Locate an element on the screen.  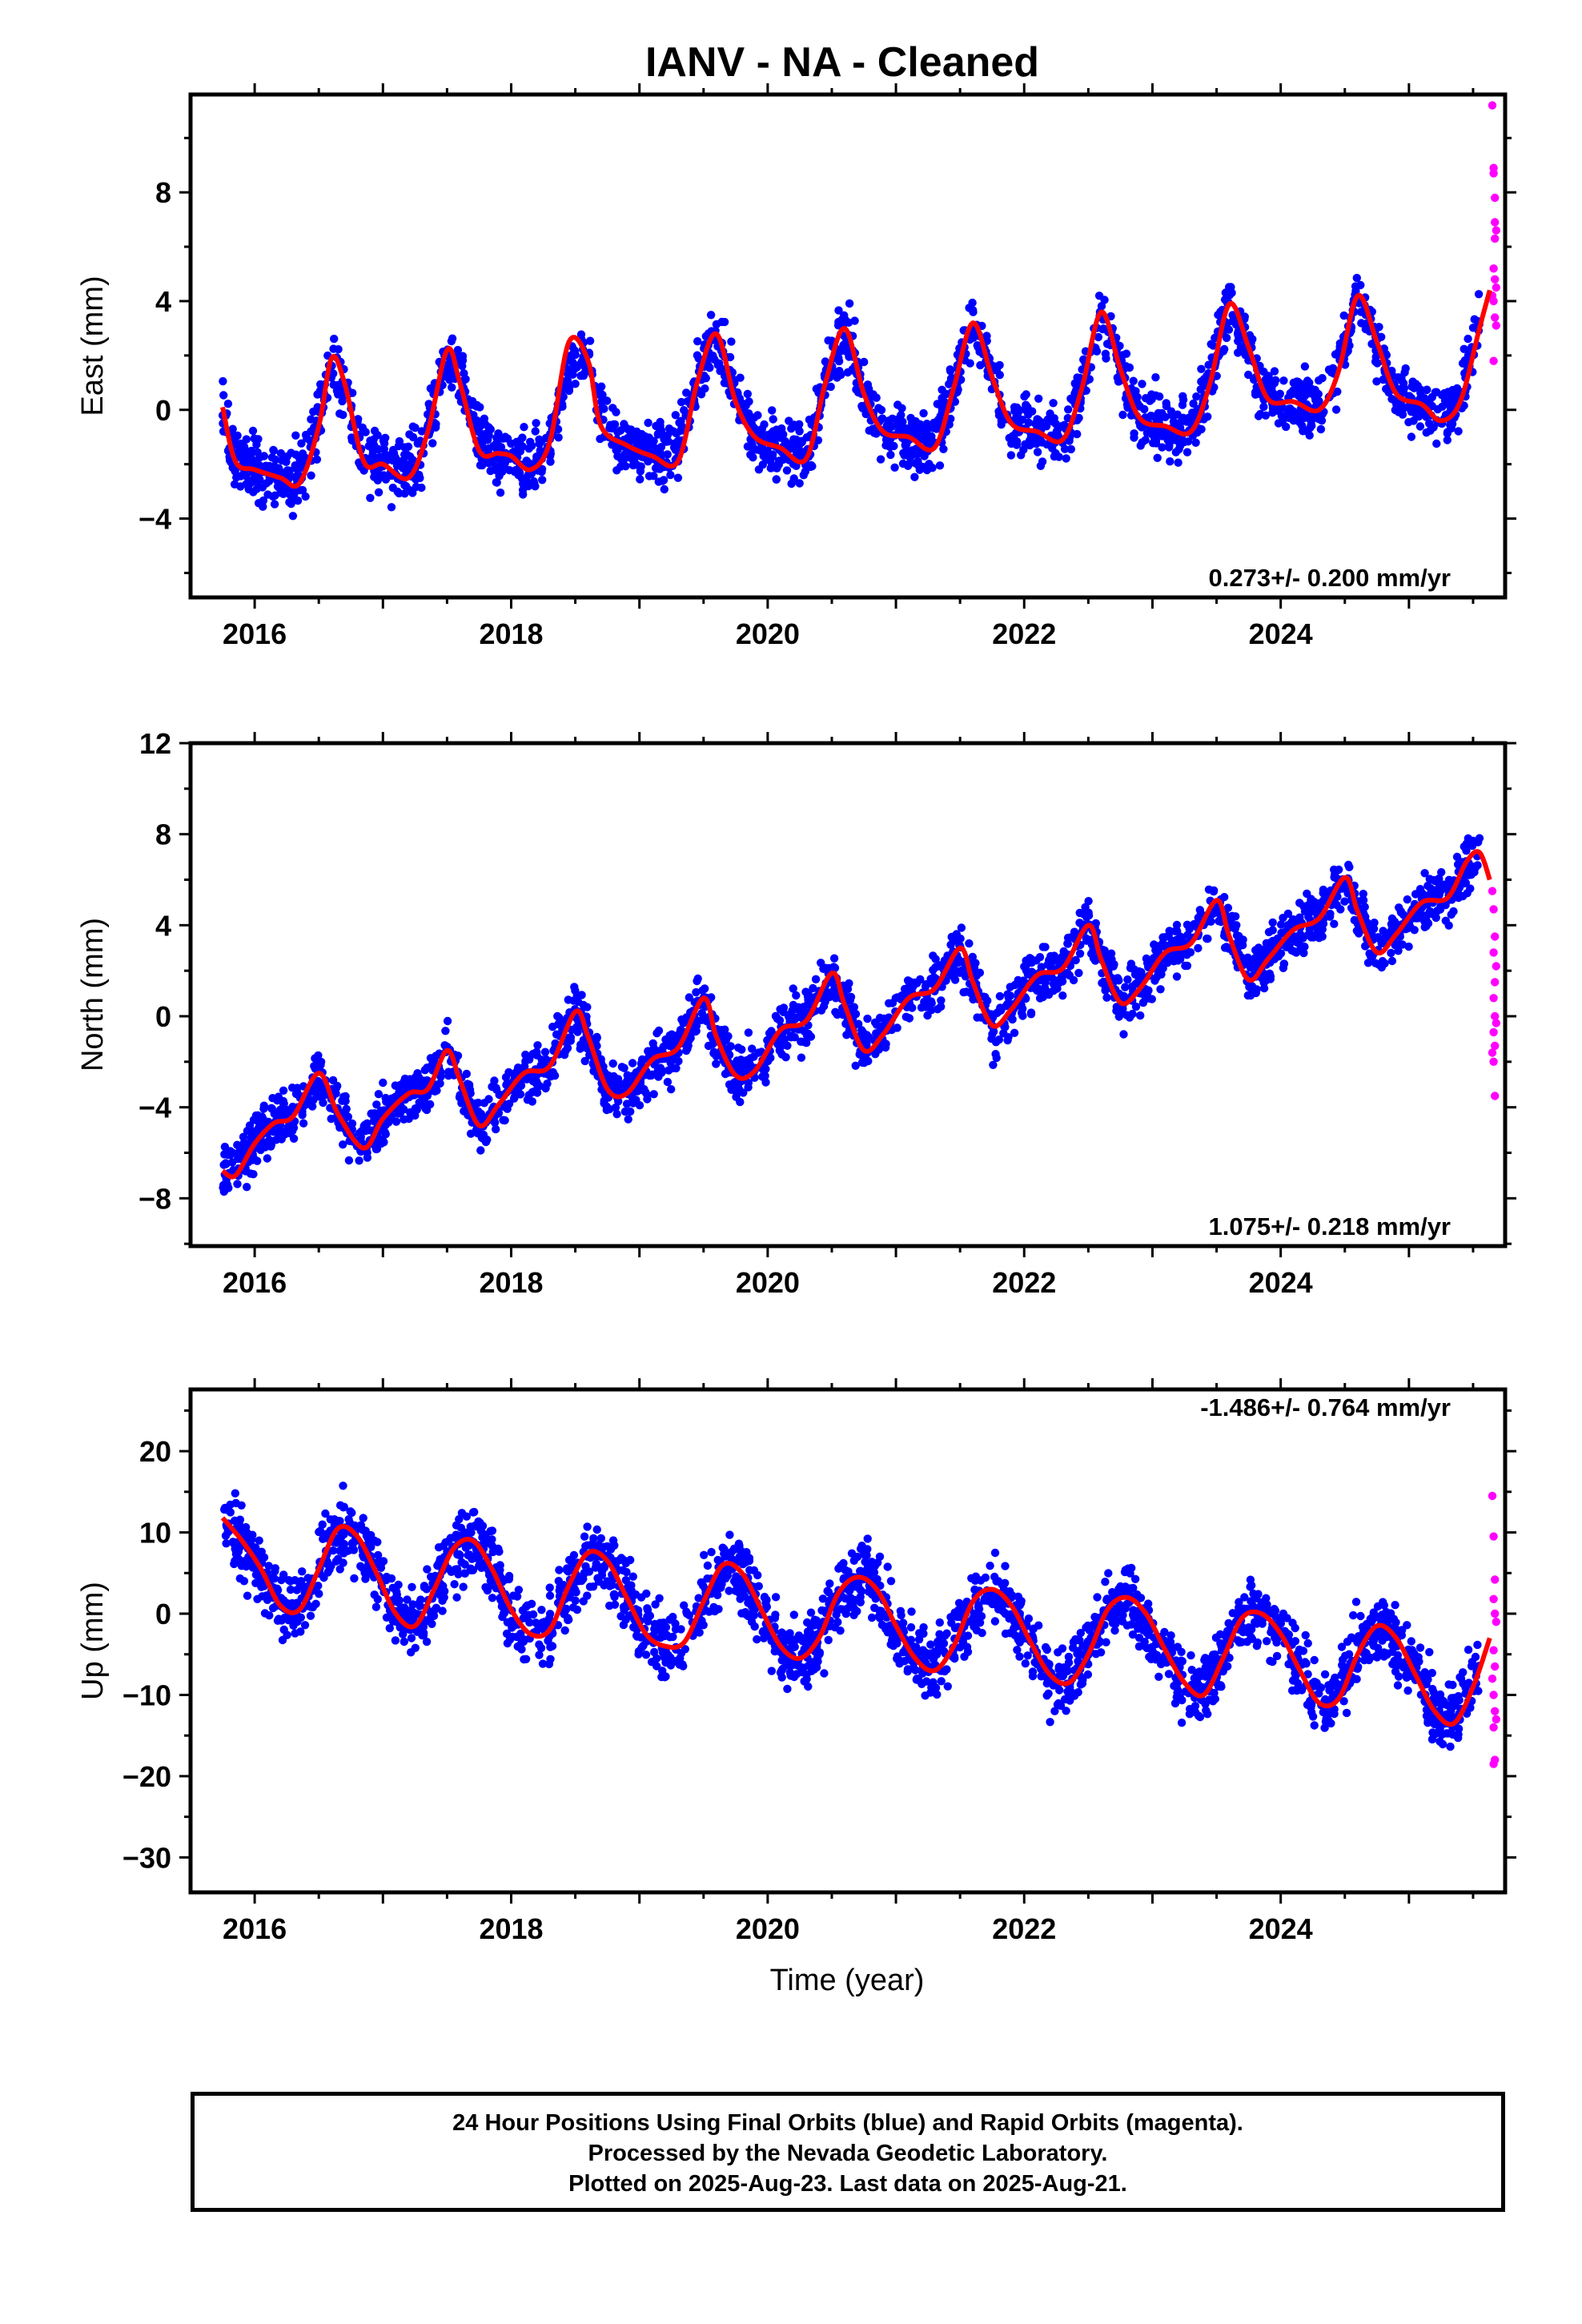
final-orbit-points is located at coordinates (851, 1015).